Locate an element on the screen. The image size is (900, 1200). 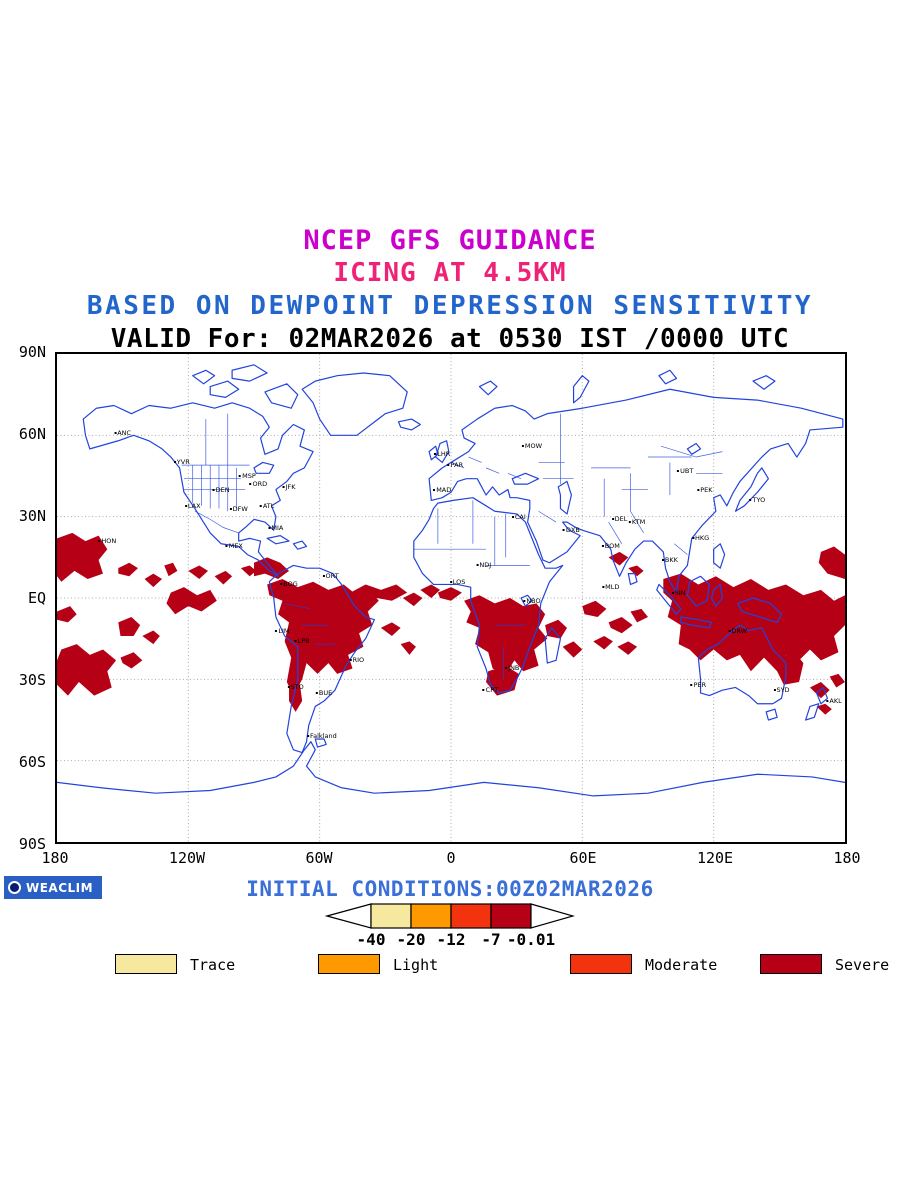
coast-borneo is located at coordinates (698, 591).